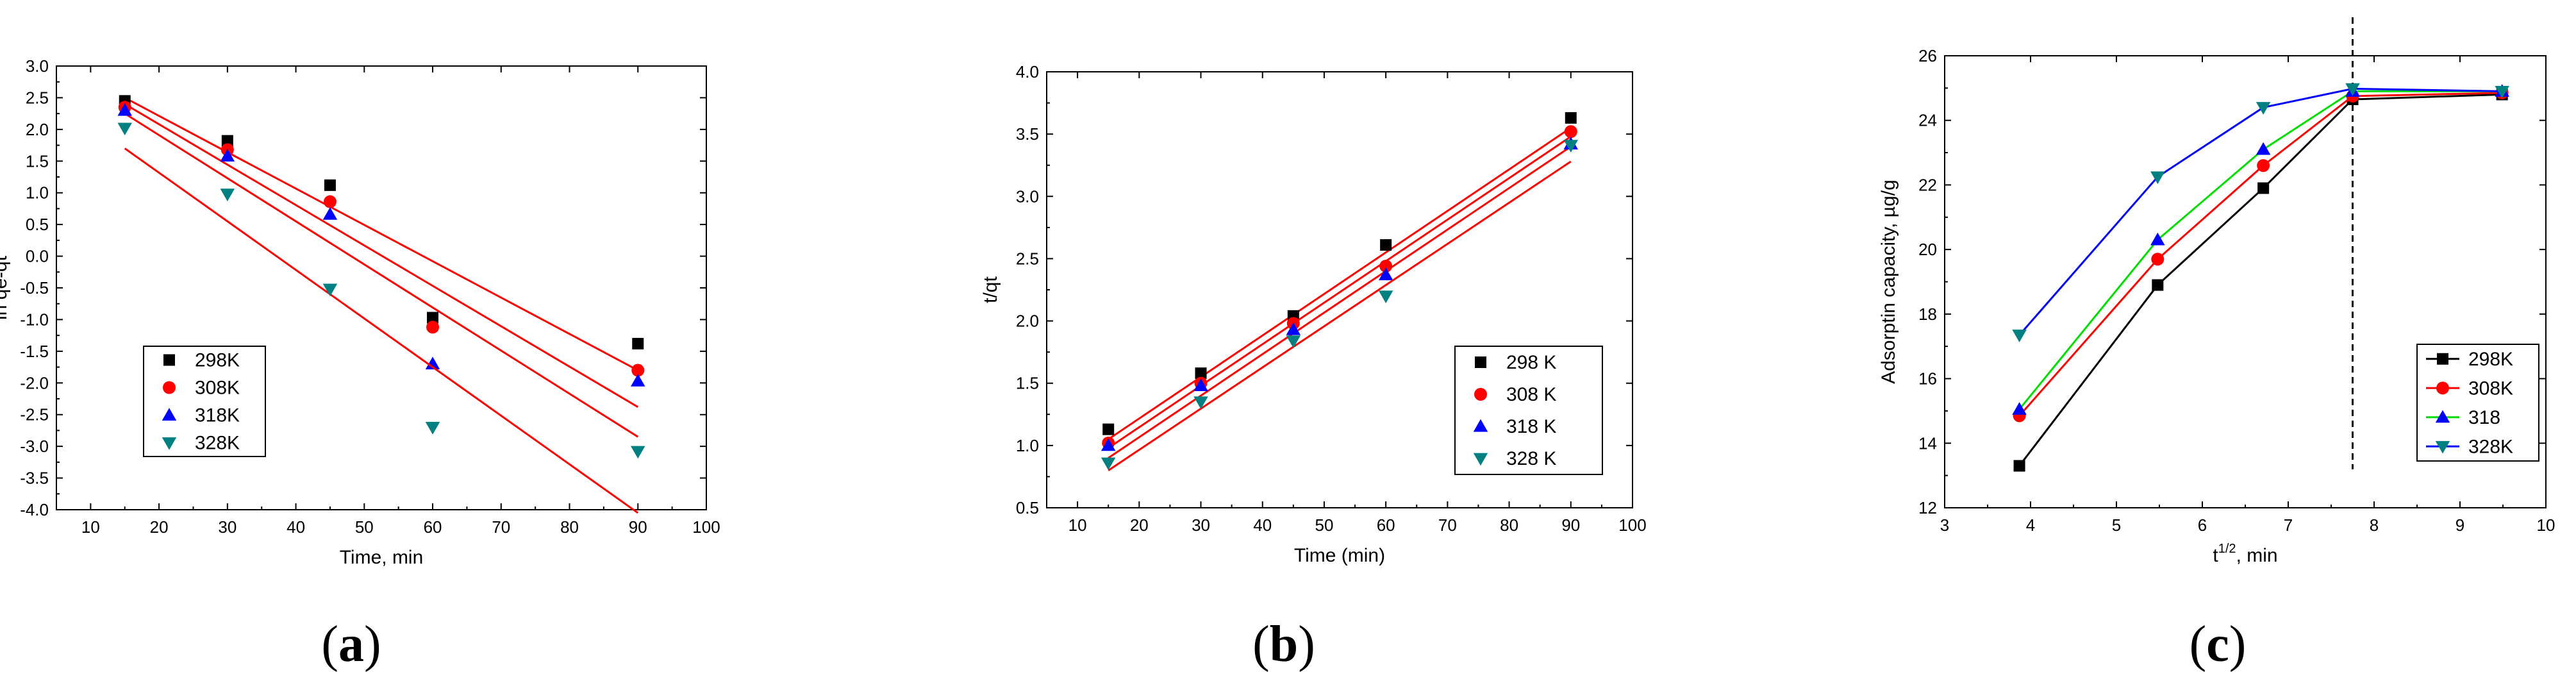 The width and height of the screenshot is (2576, 695). I want to click on y-tick-label: 22, so click(1928, 184).